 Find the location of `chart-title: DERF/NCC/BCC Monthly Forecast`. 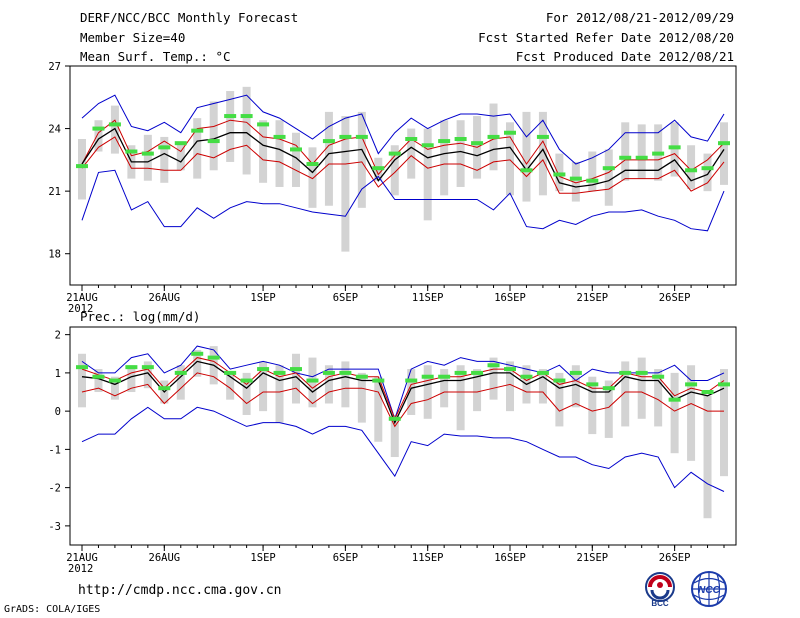

chart-title: DERF/NCC/BCC Monthly Forecast is located at coordinates (189, 17).